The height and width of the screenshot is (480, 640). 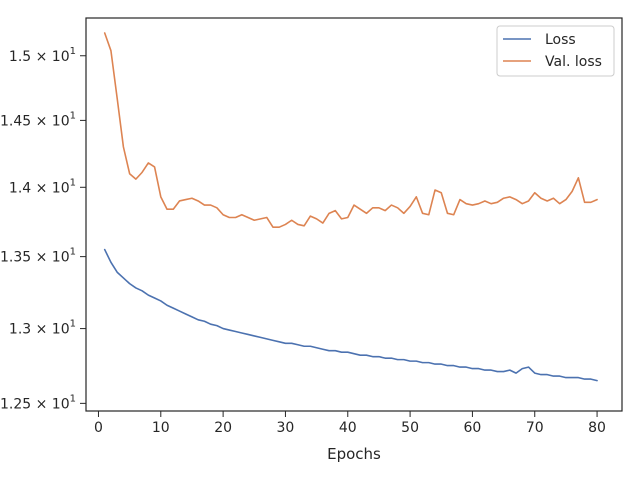 I want to click on y-tick-label: 1.25 × 10¹, so click(x=38, y=402).